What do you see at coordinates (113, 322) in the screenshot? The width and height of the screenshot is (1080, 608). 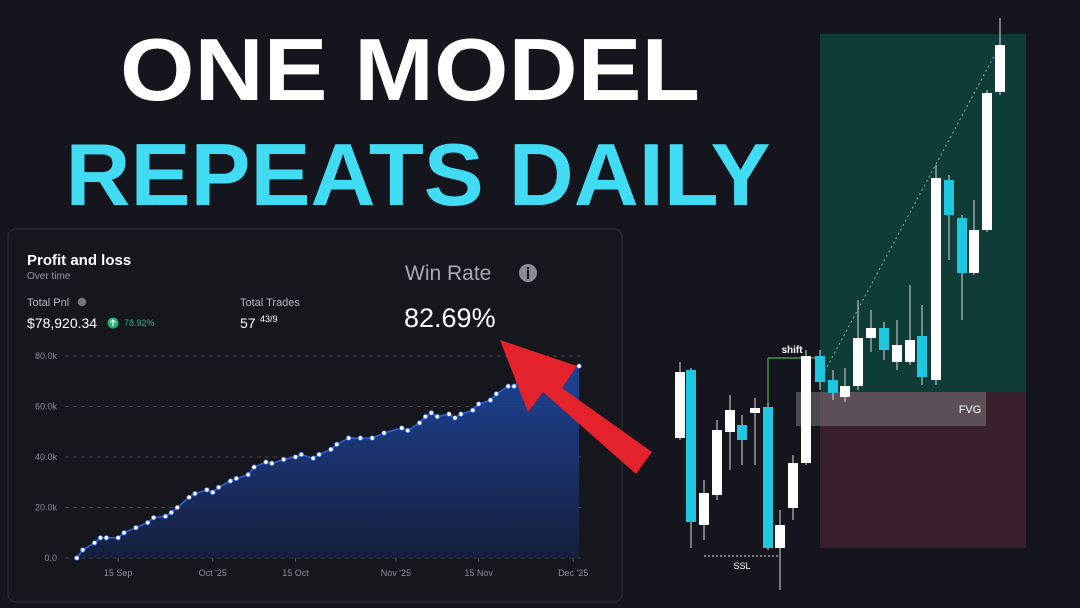 I see `up-arrow` at bounding box center [113, 322].